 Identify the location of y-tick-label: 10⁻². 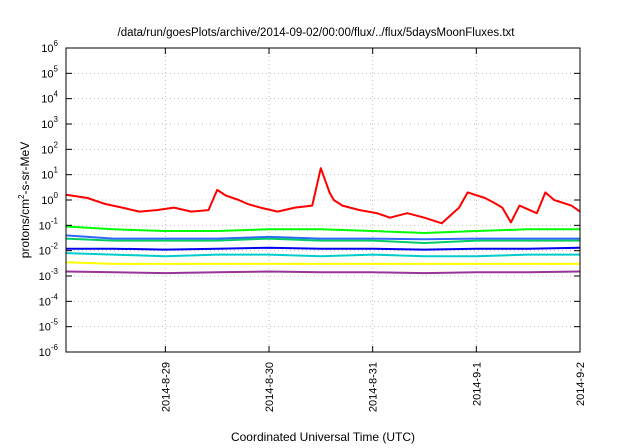
(49, 250).